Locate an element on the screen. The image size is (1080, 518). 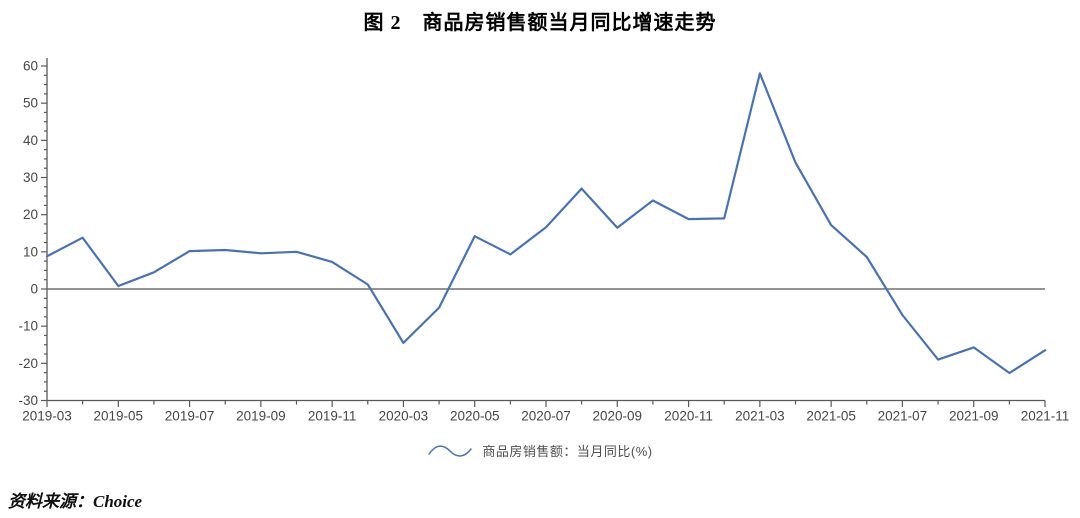
y-tick-label: 60 is located at coordinates (30, 66).